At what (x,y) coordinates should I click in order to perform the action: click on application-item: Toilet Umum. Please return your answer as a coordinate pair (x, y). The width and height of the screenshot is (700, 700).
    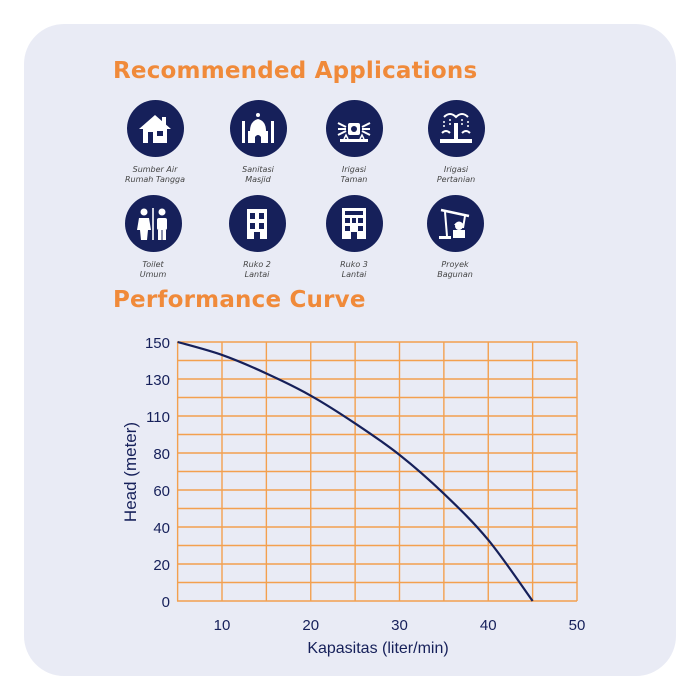
    Looking at the image, I should click on (153, 237).